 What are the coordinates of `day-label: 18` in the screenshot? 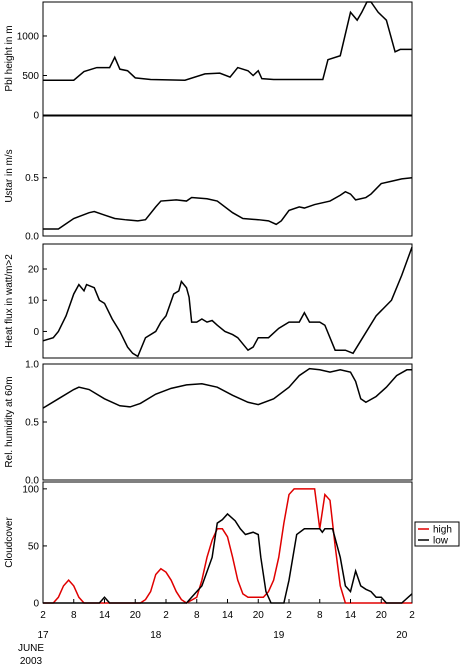 It's located at (156, 635).